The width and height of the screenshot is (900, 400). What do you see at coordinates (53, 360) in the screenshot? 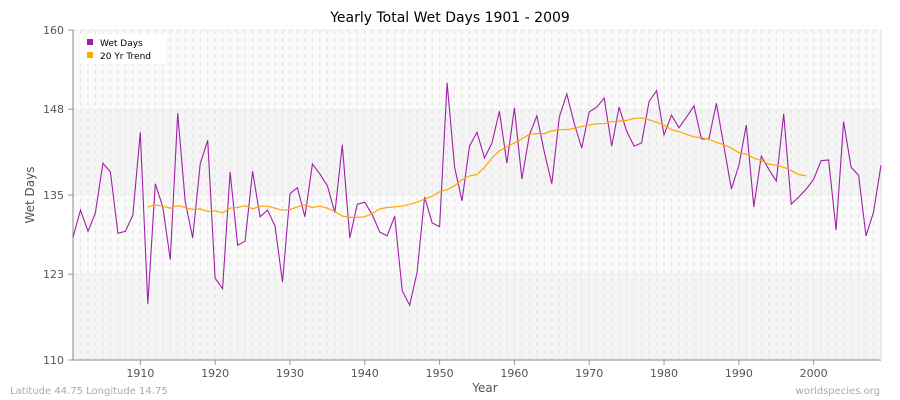
I see `y-tick-label: 110` at bounding box center [53, 360].